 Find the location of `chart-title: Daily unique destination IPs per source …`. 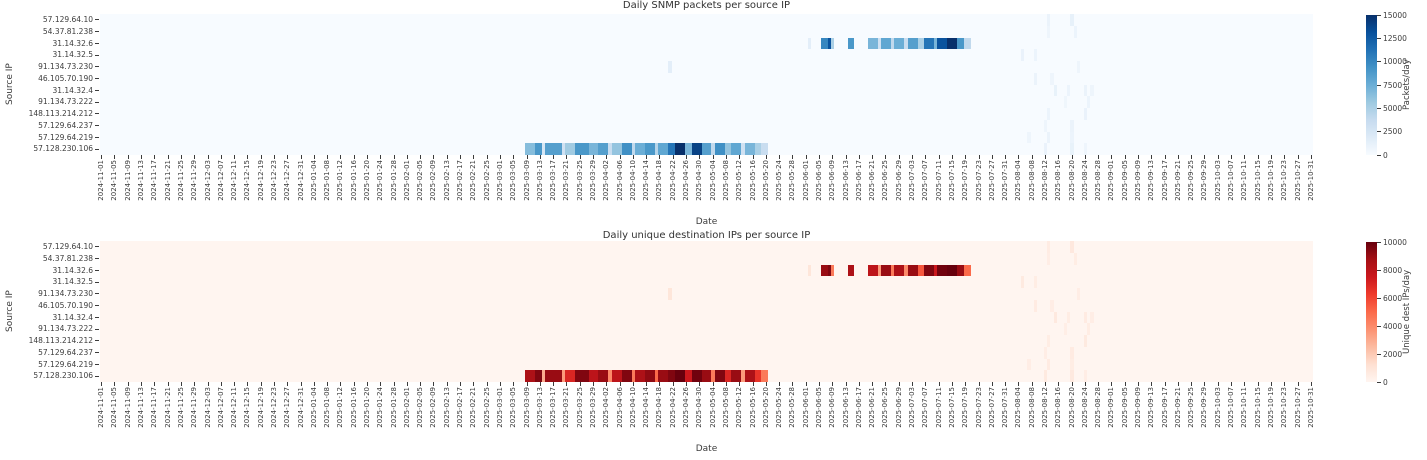

chart-title: Daily unique destination IPs per source … is located at coordinates (706, 235).